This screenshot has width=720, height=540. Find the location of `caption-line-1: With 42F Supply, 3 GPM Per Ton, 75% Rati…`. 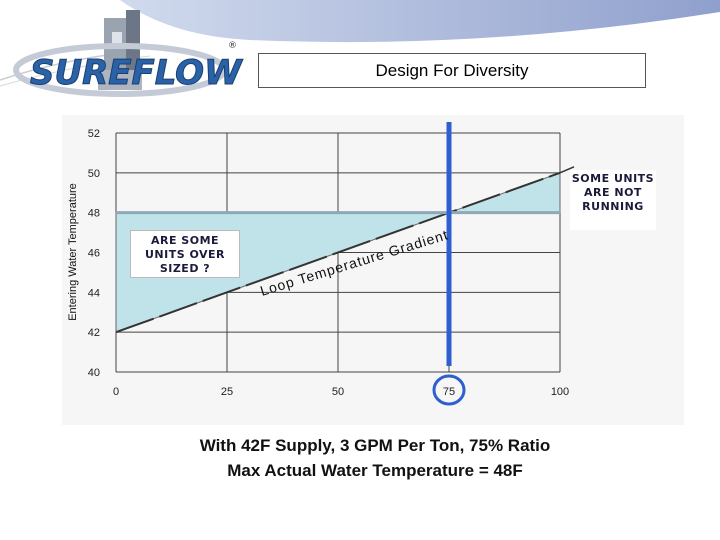

caption-line-1: With 42F Supply, 3 GPM Per Ton, 75% Rati… is located at coordinates (375, 445).